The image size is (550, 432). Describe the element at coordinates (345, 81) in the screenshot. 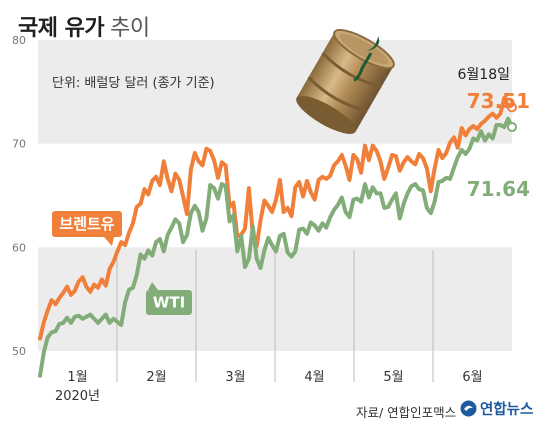

I see `oil-barrel-icon` at that location.